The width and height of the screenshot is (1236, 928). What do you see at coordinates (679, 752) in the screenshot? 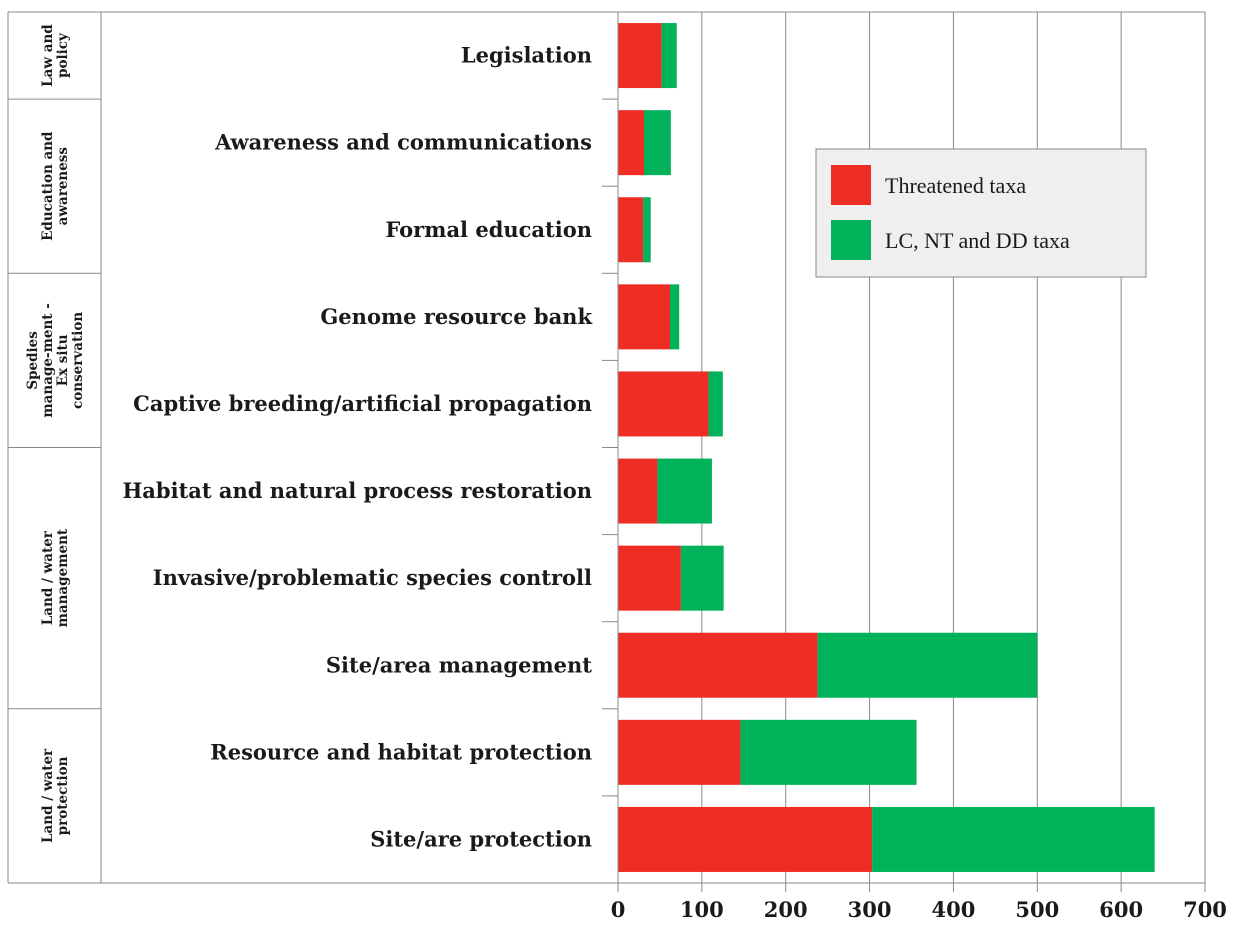
I see `bar-resource-and-habitat-protection-threatened` at bounding box center [679, 752].